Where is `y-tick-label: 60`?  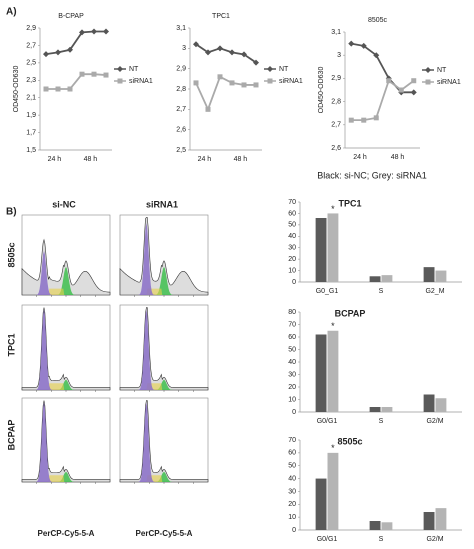 y-tick-label: 60 is located at coordinates (292, 213).